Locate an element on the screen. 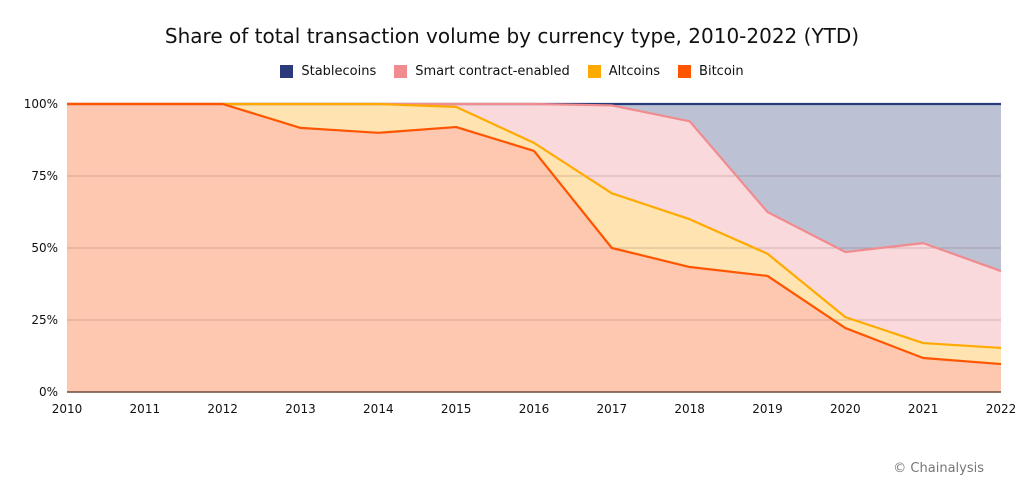 This screenshot has height=489, width=1024. x-tick-label: 2015 is located at coordinates (456, 409).